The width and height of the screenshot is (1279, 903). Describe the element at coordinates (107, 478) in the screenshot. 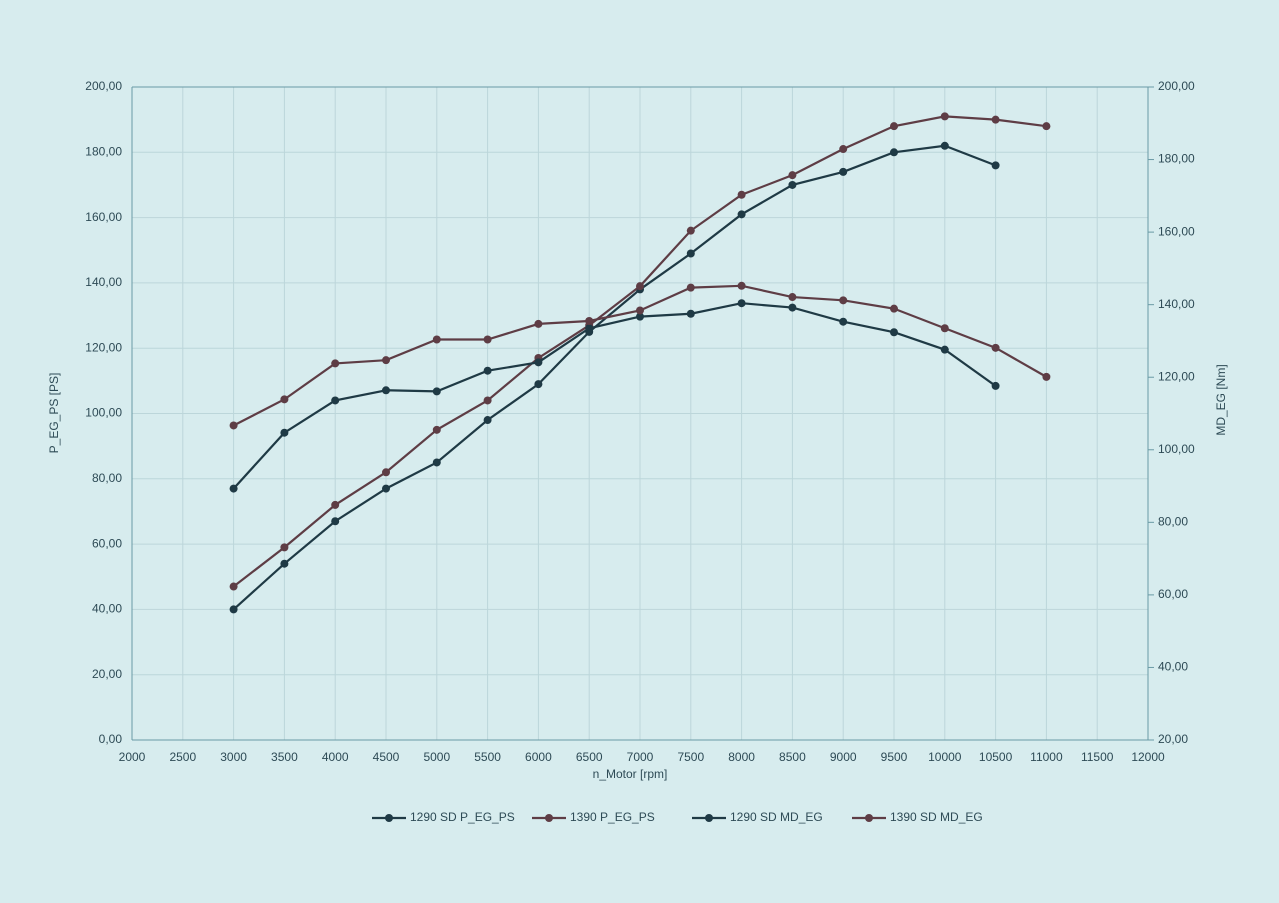

I see `y-tick-label: 80,00` at that location.